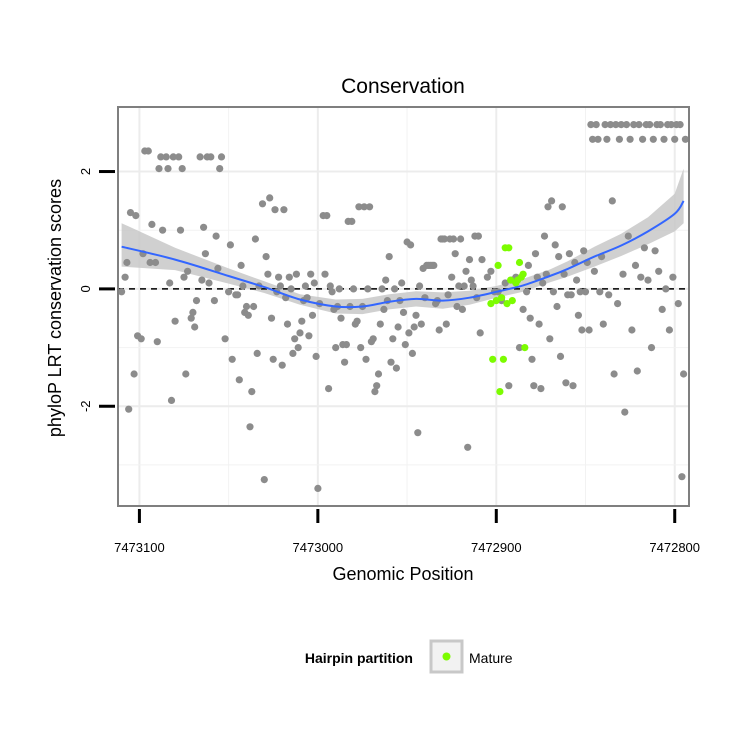 The height and width of the screenshot is (750, 750). I want to click on x-tick-label: 7472800, so click(674, 547).